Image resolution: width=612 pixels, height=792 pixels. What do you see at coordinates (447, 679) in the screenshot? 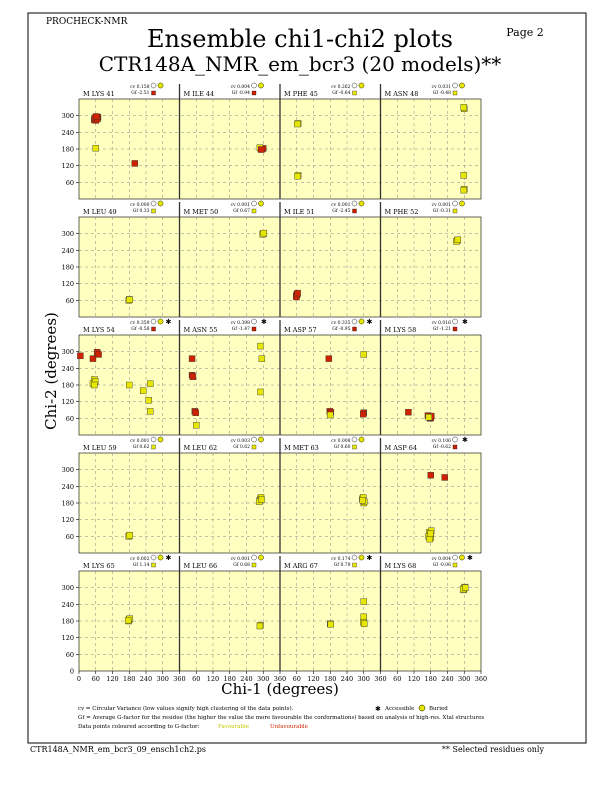
I see `x-tick-label: 240` at bounding box center [447, 679].